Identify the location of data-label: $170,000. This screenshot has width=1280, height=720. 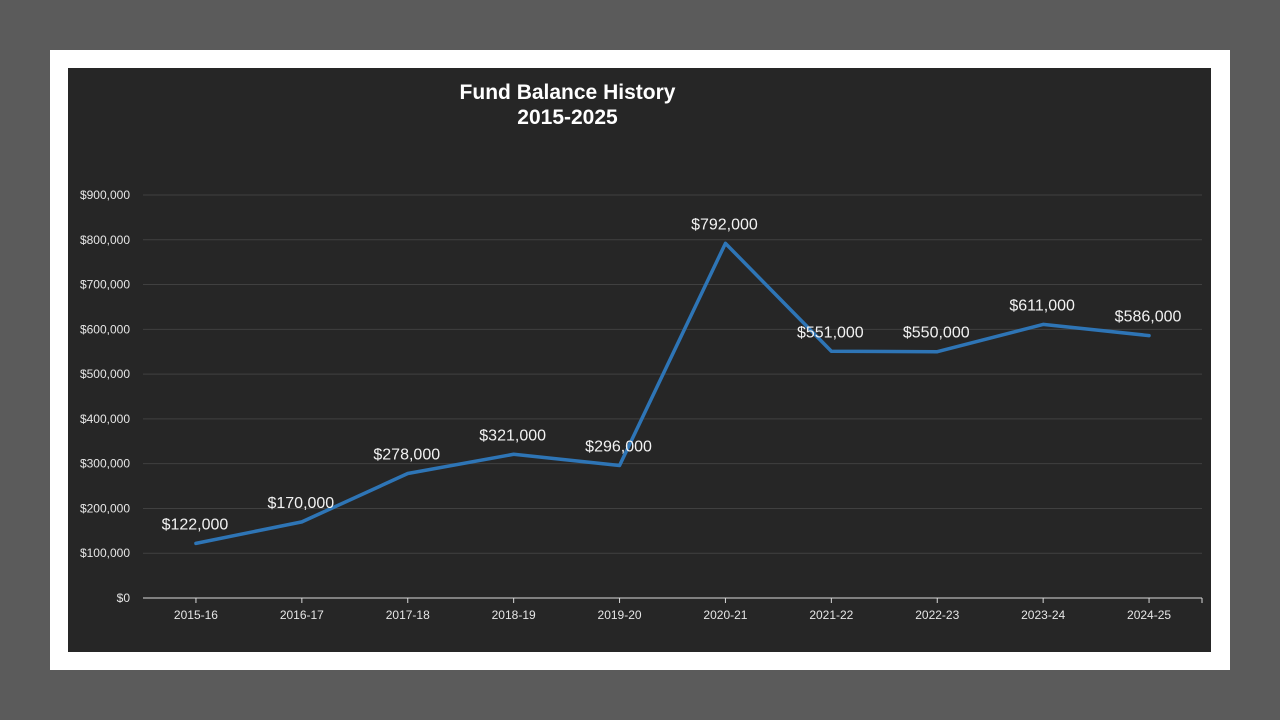
(300, 503).